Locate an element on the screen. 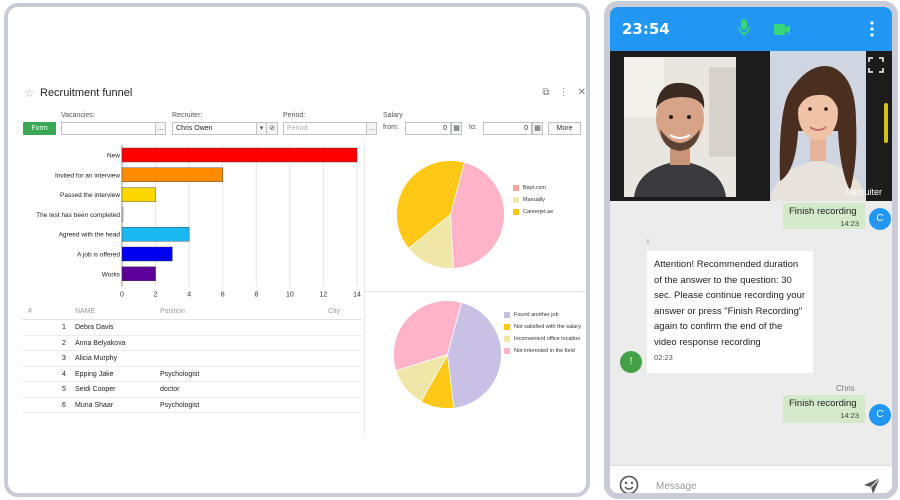 The height and width of the screenshot is (500, 900). col-name: NAME is located at coordinates (85, 311).